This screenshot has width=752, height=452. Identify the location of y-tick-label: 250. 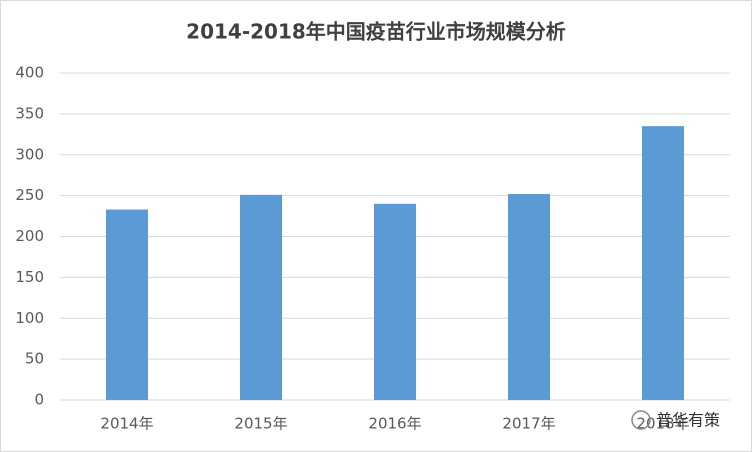
(29, 195).